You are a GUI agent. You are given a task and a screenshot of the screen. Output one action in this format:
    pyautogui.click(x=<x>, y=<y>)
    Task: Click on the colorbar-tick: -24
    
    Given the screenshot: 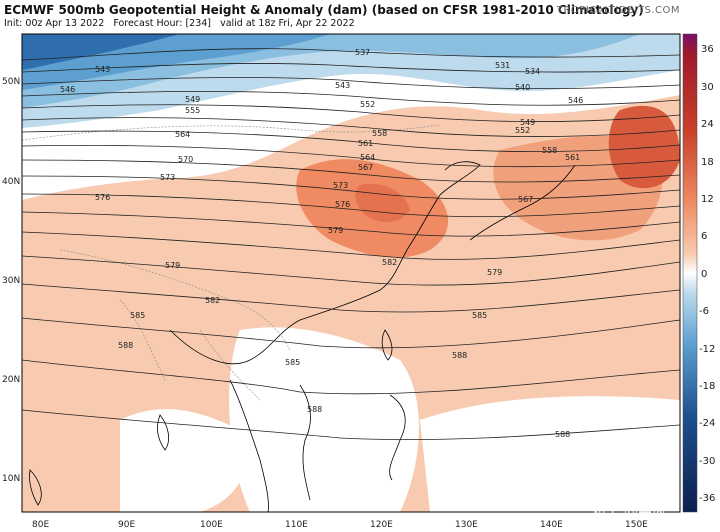 What is the action you would take?
    pyautogui.click(x=707, y=423)
    